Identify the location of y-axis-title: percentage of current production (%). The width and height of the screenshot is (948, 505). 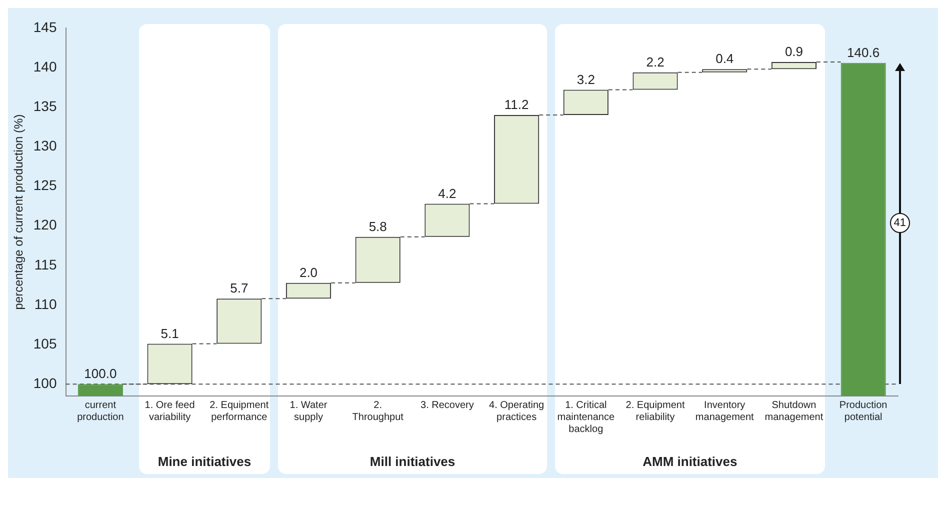
(19, 212).